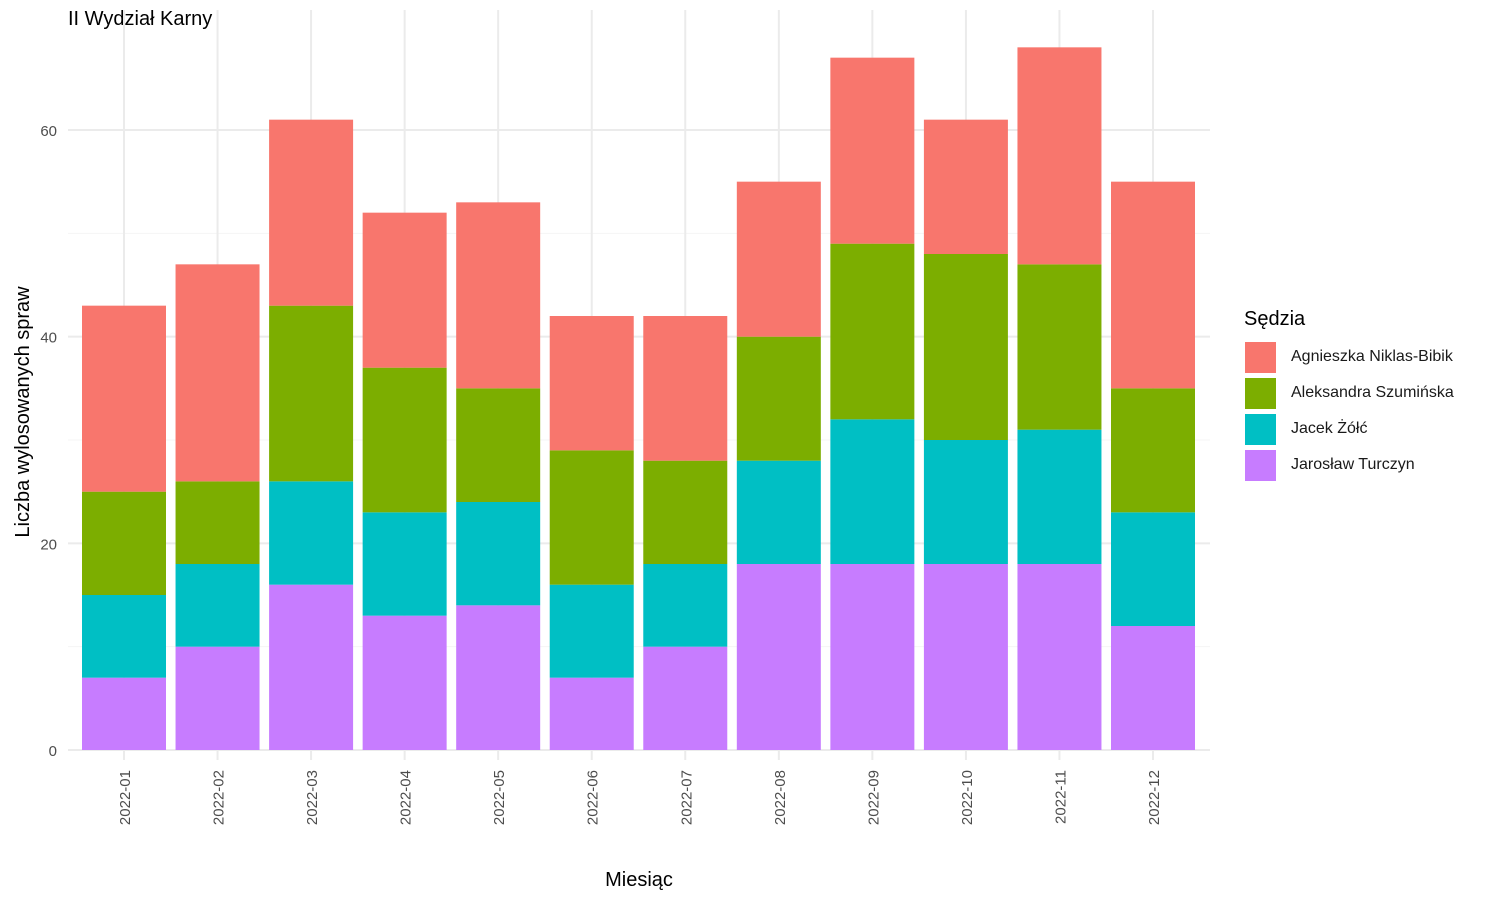 Image resolution: width=1500 pixels, height=900 pixels. What do you see at coordinates (1372, 392) in the screenshot?
I see `legend-label: Aleksandra Szumińska` at bounding box center [1372, 392].